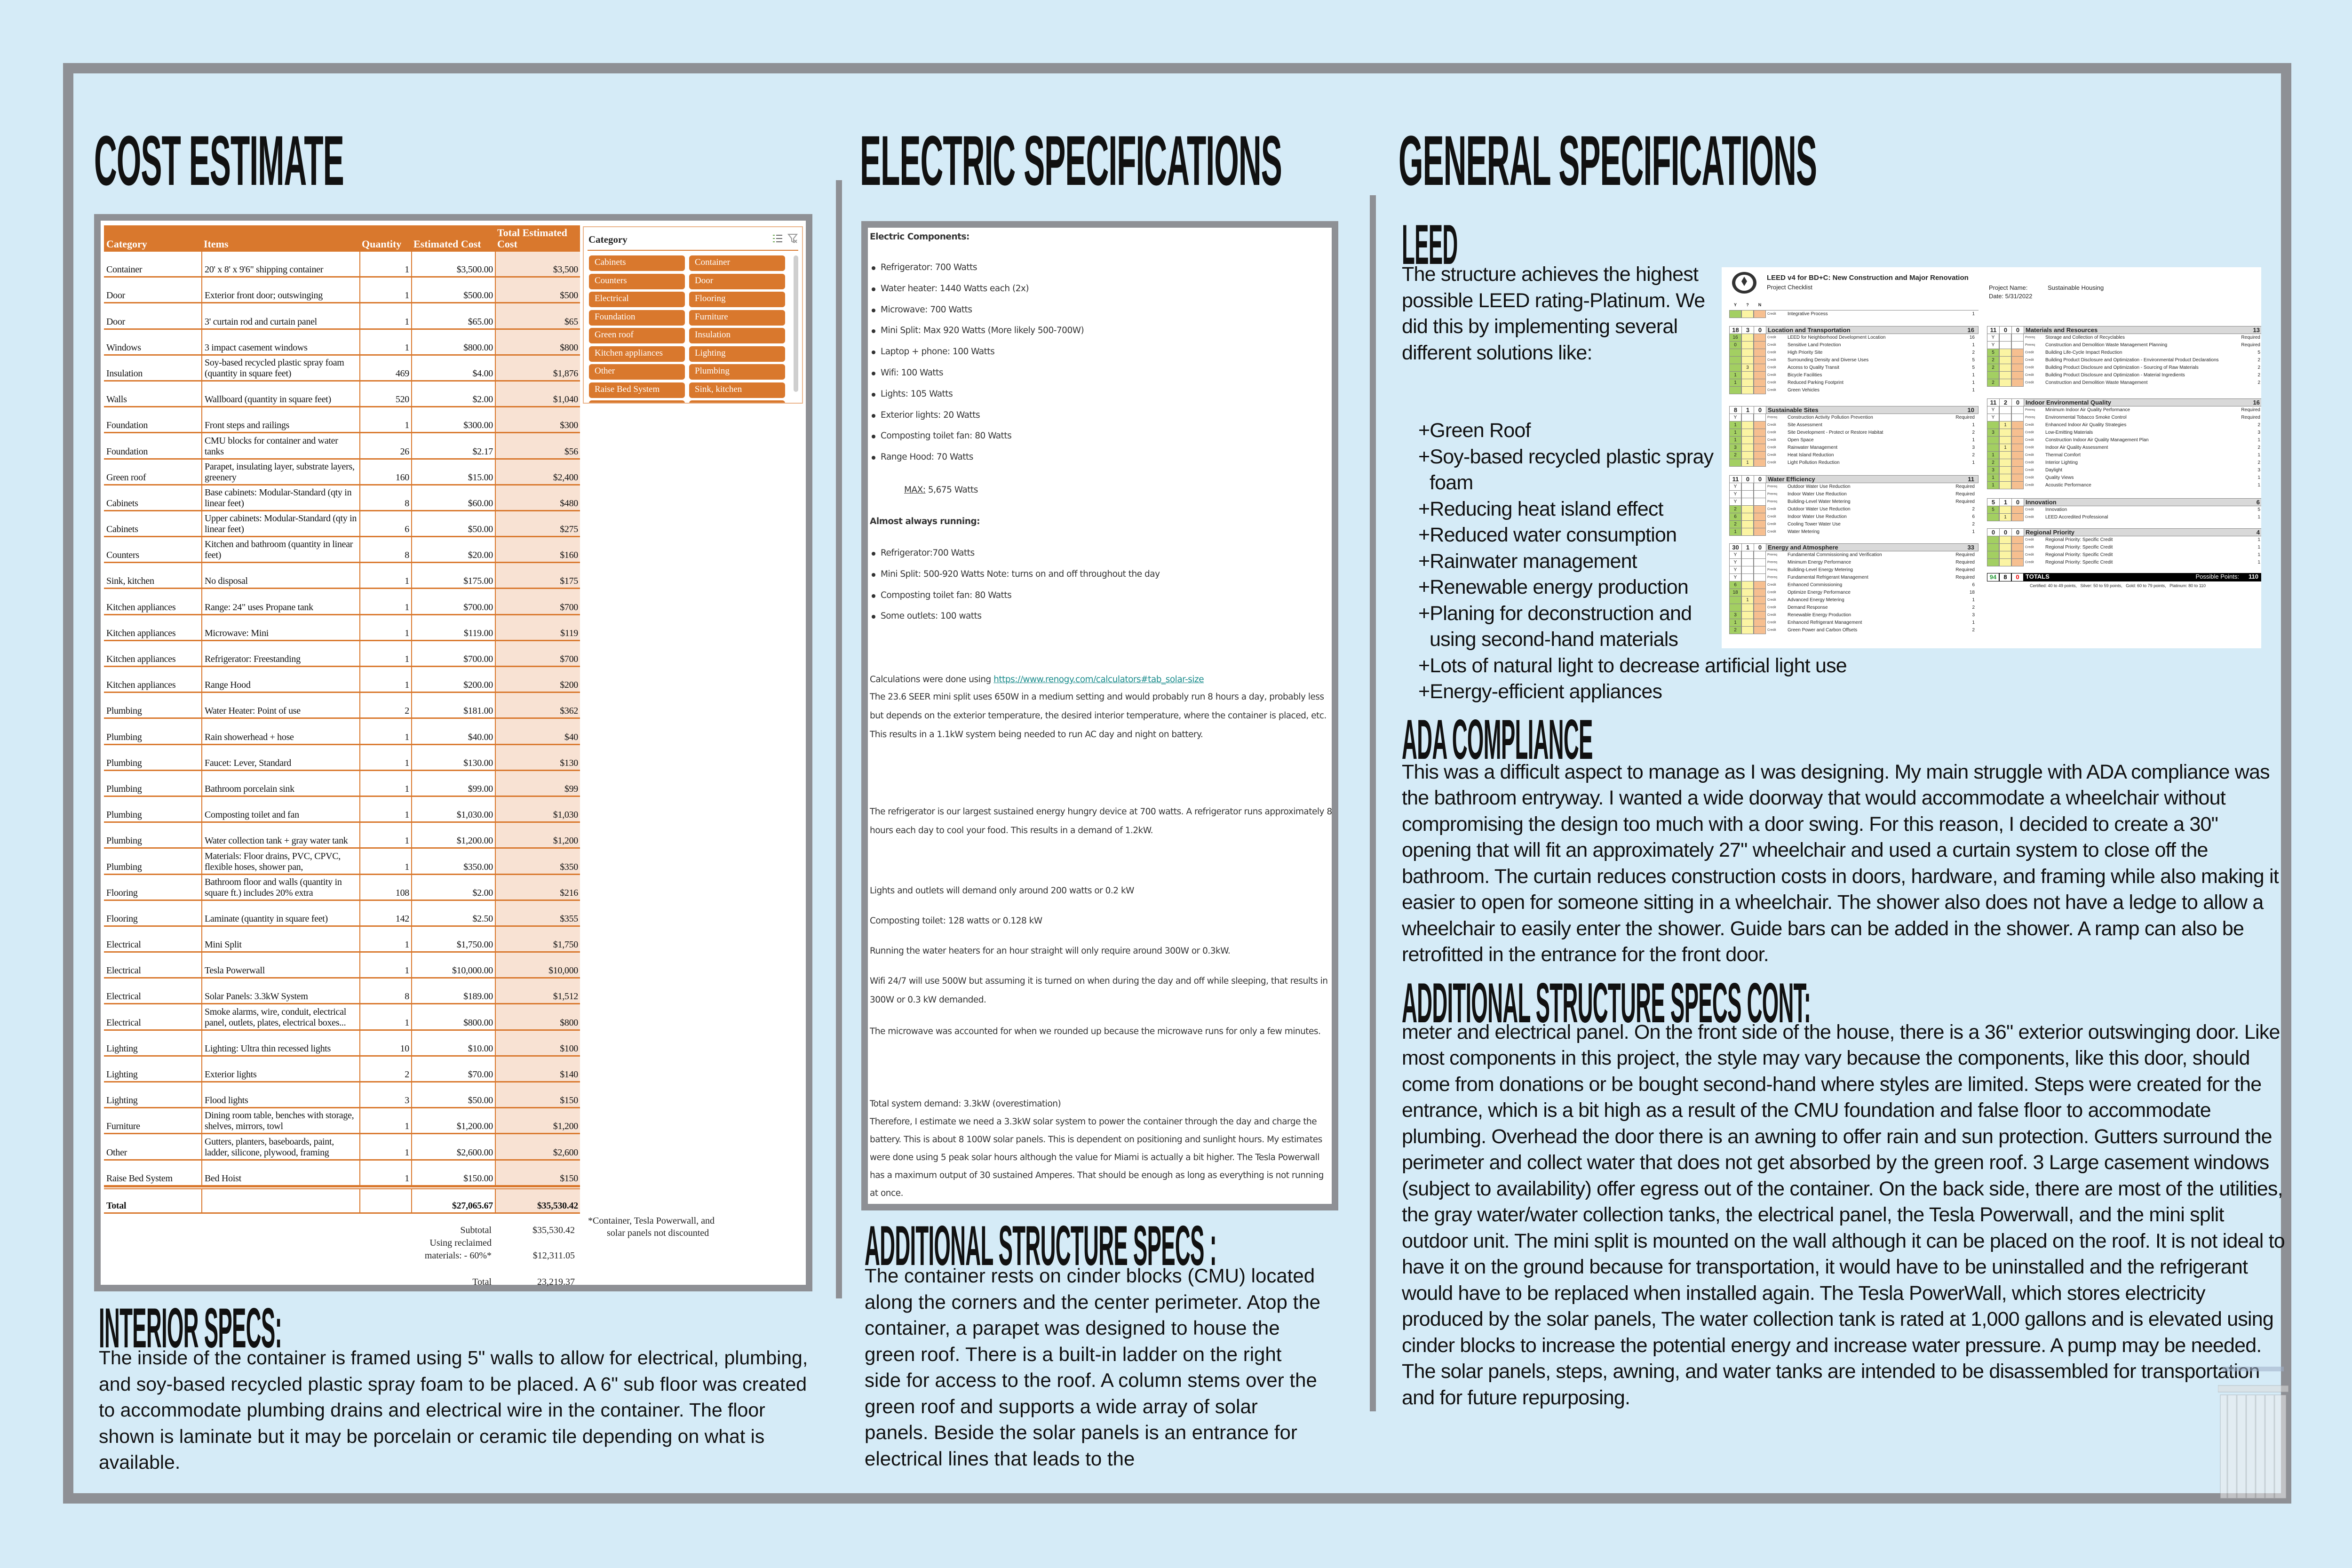 This screenshot has width=2352, height=1568. What do you see at coordinates (1100, 373) in the screenshot?
I see `component-item: Wifi: 100 Watts` at bounding box center [1100, 373].